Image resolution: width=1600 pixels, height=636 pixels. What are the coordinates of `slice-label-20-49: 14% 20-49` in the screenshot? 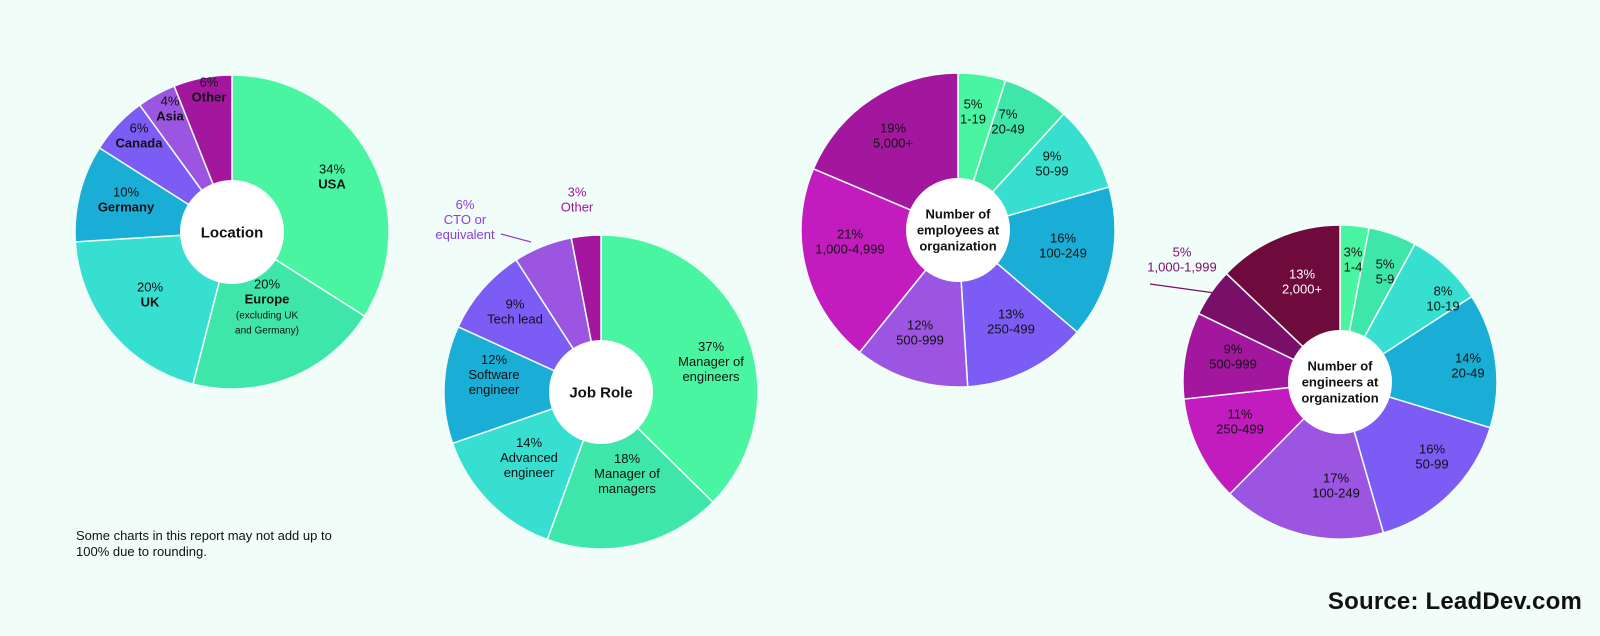 It's located at (1467, 366).